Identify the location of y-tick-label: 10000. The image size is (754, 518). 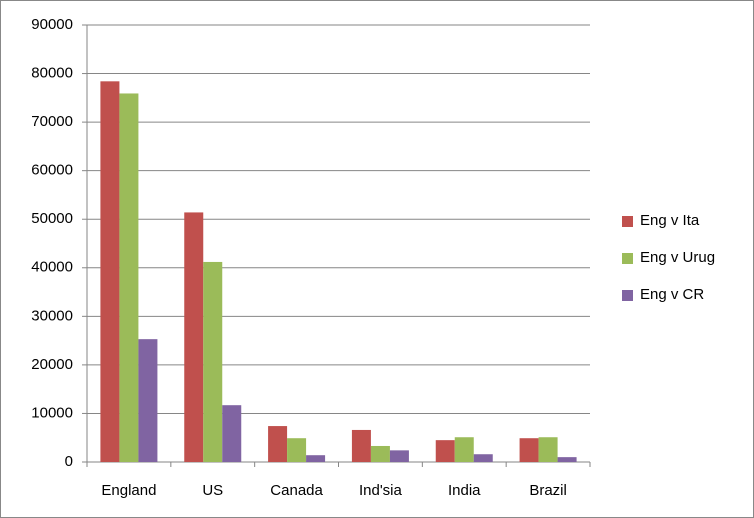
(52, 412).